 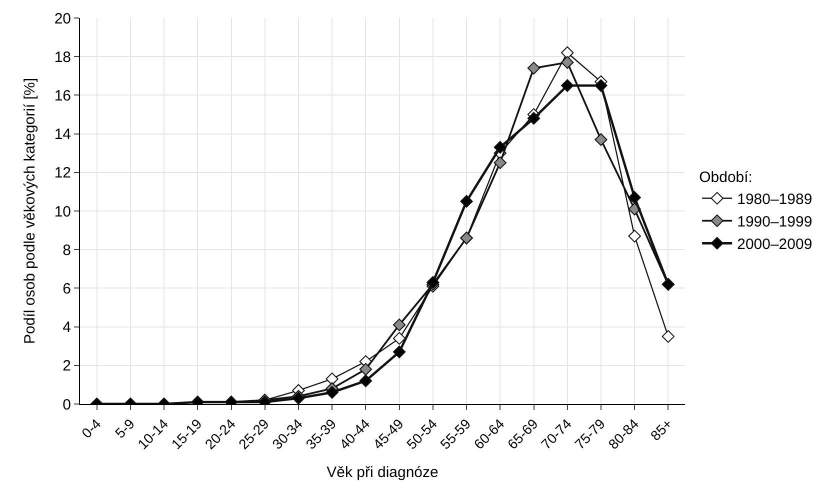 What do you see at coordinates (382, 473) in the screenshot?
I see `x-axis-title: Věk při diagnóze` at bounding box center [382, 473].